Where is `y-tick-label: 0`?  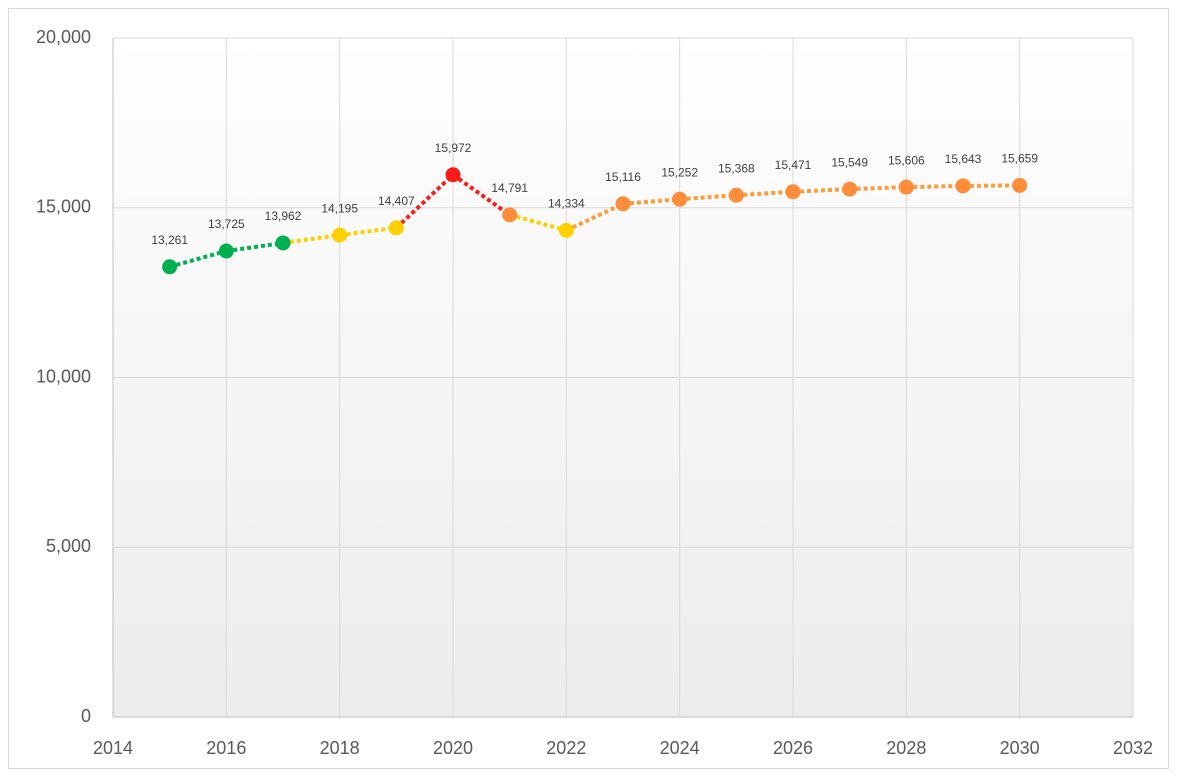 y-tick-label: 0 is located at coordinates (86, 716).